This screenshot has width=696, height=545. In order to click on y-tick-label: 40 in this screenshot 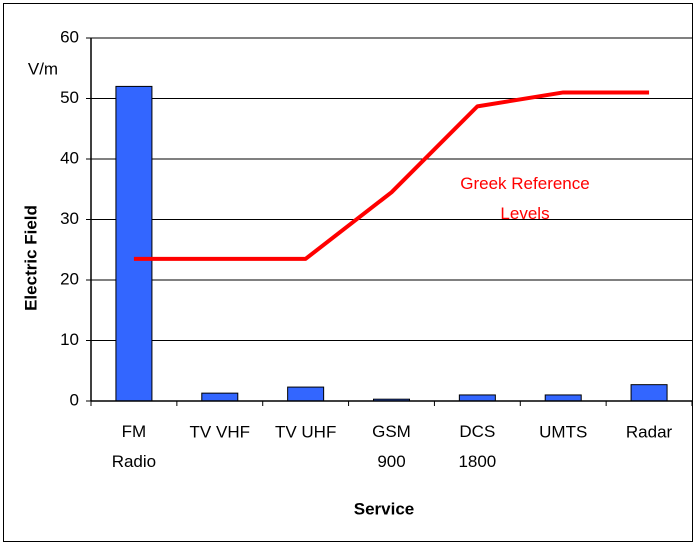, I will do `click(69, 157)`.